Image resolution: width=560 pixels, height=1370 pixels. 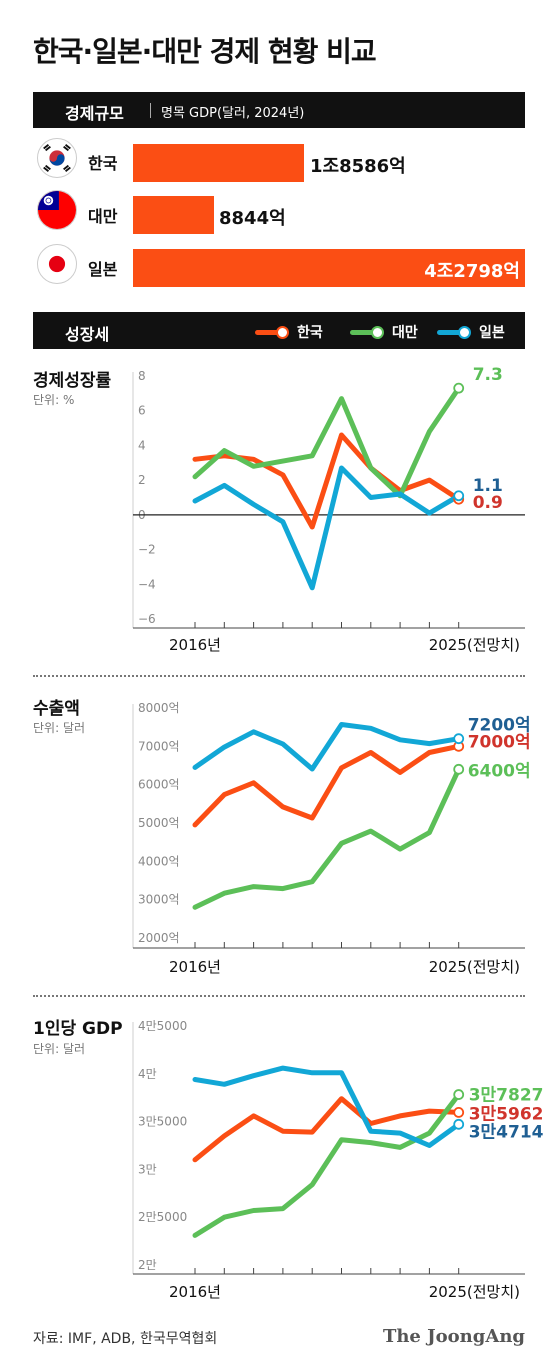 What do you see at coordinates (159, 823) in the screenshot?
I see `y-tick-label: 5000억` at bounding box center [159, 823].